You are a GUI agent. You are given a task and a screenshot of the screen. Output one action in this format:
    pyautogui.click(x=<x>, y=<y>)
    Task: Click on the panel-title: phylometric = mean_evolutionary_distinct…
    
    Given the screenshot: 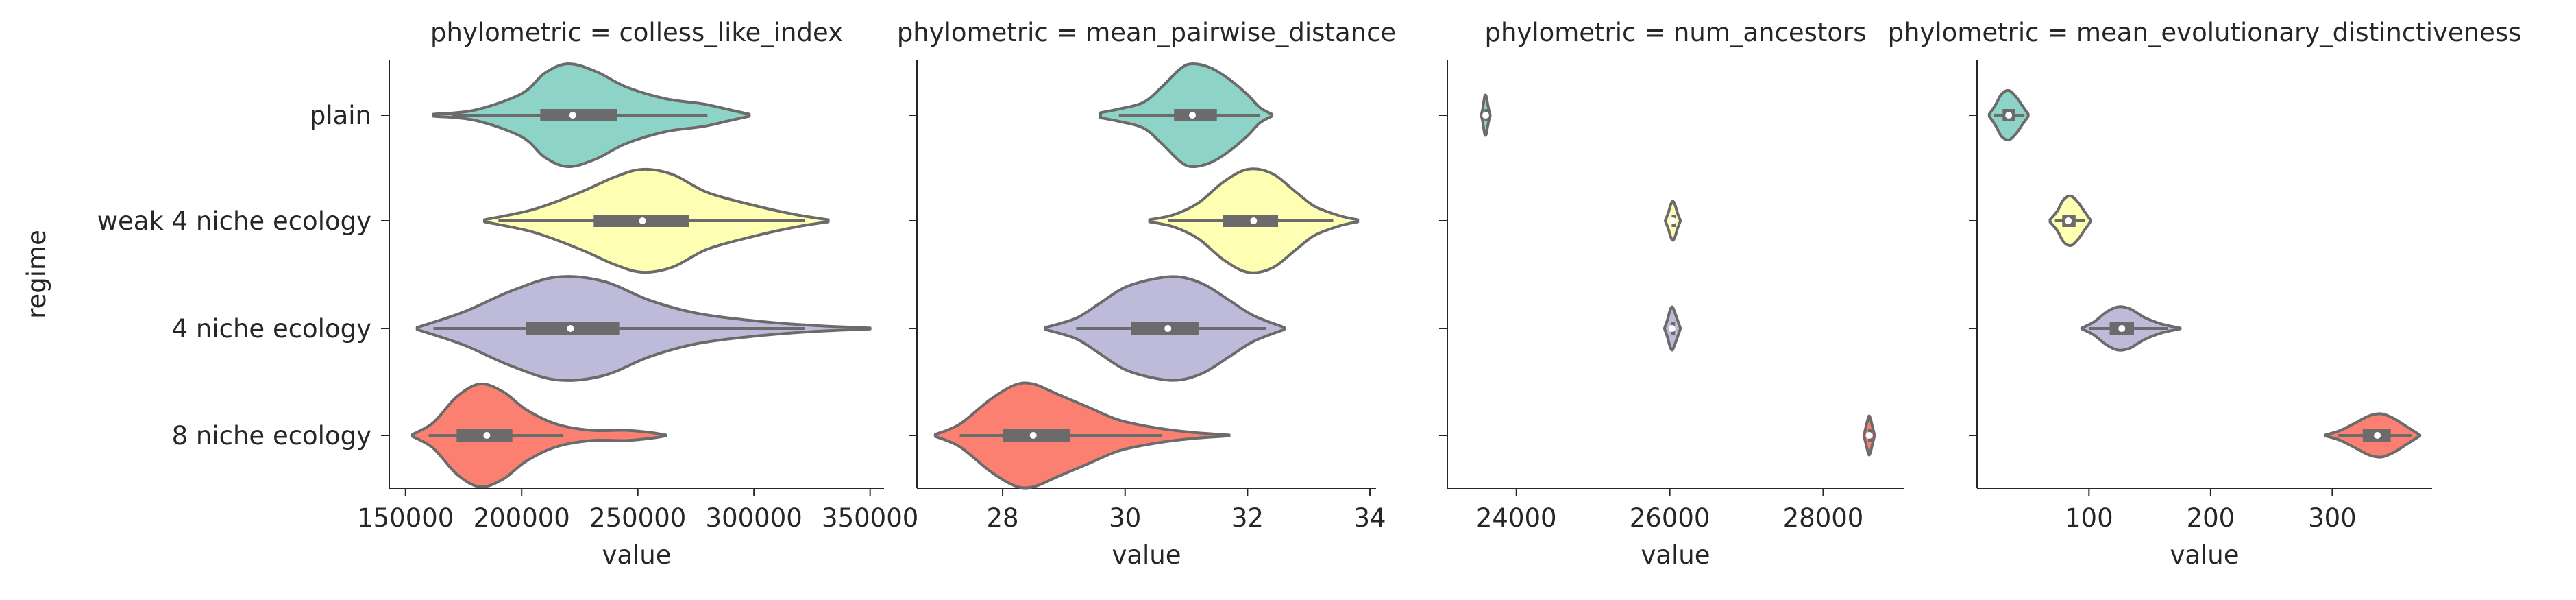 What is the action you would take?
    pyautogui.click(x=2205, y=32)
    